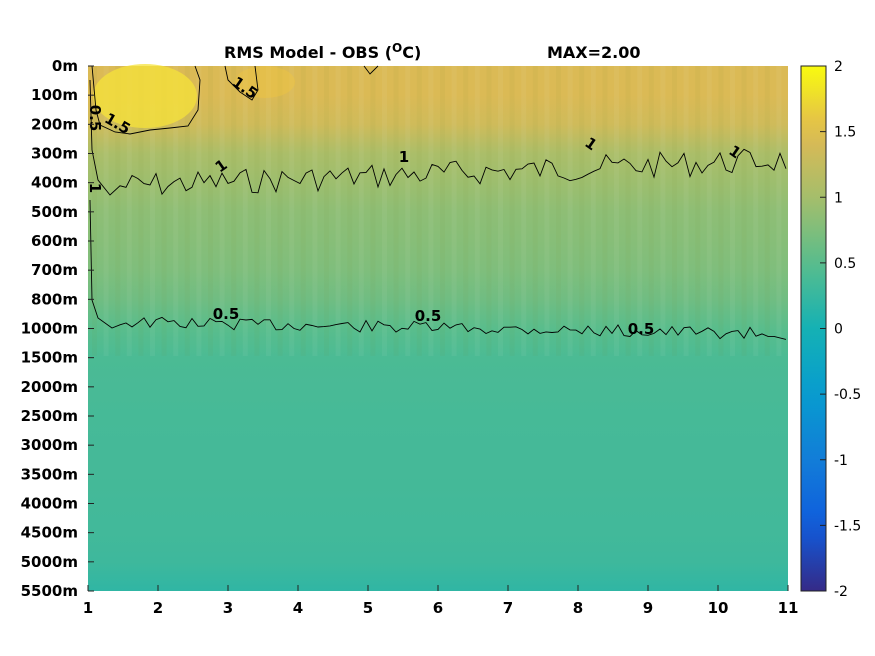 This screenshot has width=875, height=656. What do you see at coordinates (508, 608) in the screenshot?
I see `x-tick-label: 7` at bounding box center [508, 608].